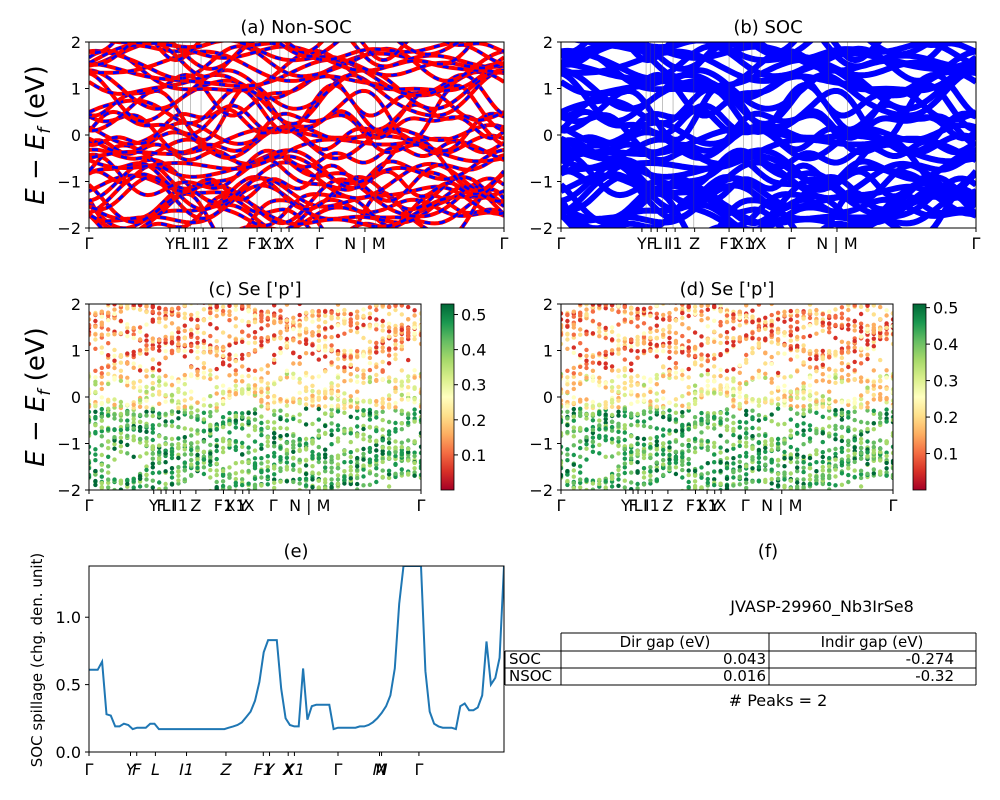 Image resolution: width=1000 pixels, height=800 pixels. I want to click on panel-a-xtick-label: Γ, so click(319, 243).